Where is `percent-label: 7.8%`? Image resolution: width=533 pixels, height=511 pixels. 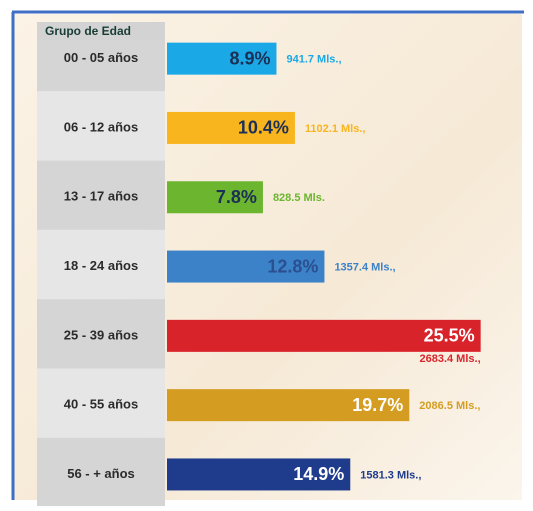
percent-label: 7.8% is located at coordinates (236, 197).